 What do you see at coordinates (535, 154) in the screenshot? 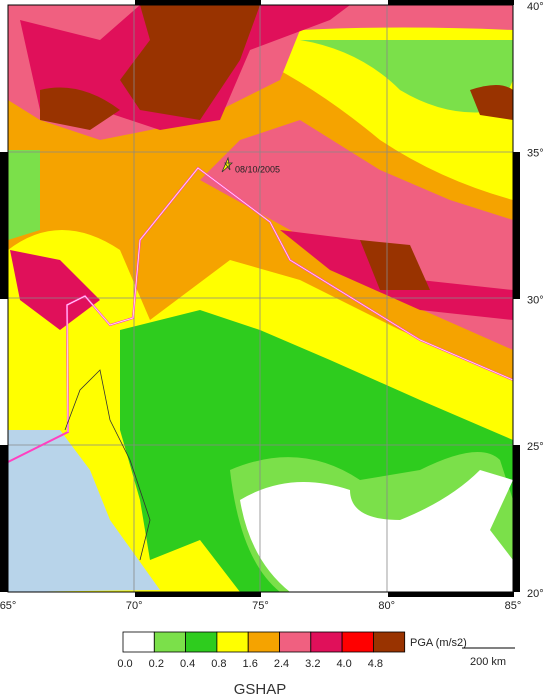
I see `lat-label: 35°` at bounding box center [535, 154].